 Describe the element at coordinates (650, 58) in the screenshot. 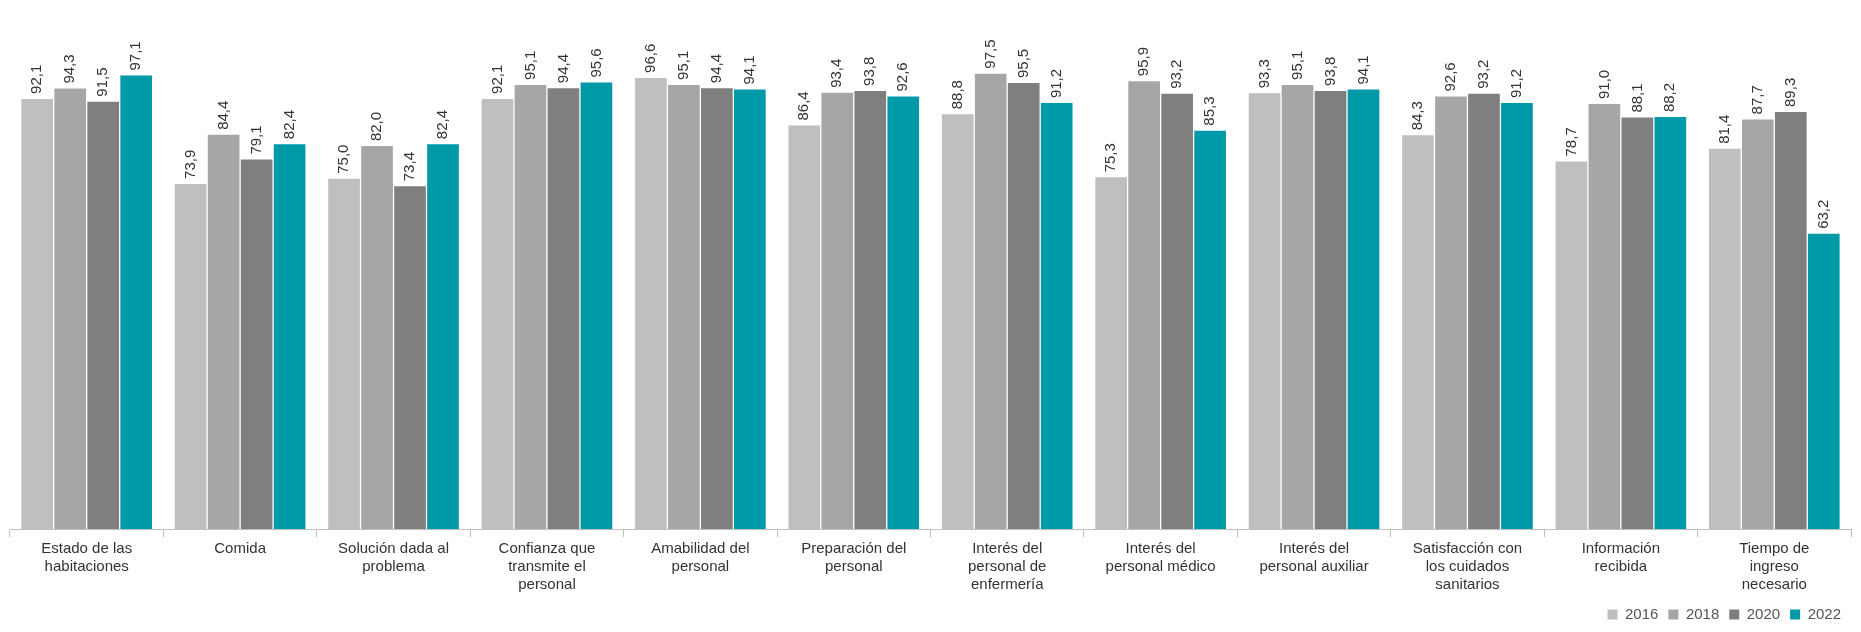

I see `data-label: 96,6` at that location.